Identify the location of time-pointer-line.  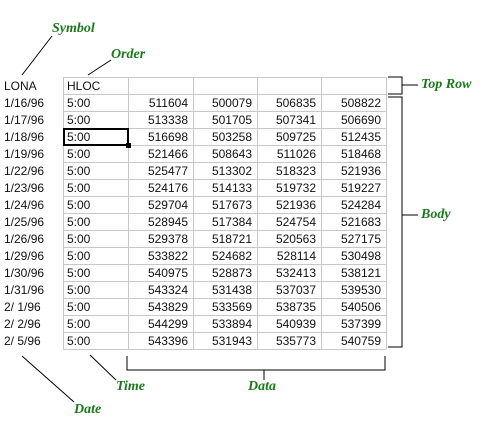
(103, 367).